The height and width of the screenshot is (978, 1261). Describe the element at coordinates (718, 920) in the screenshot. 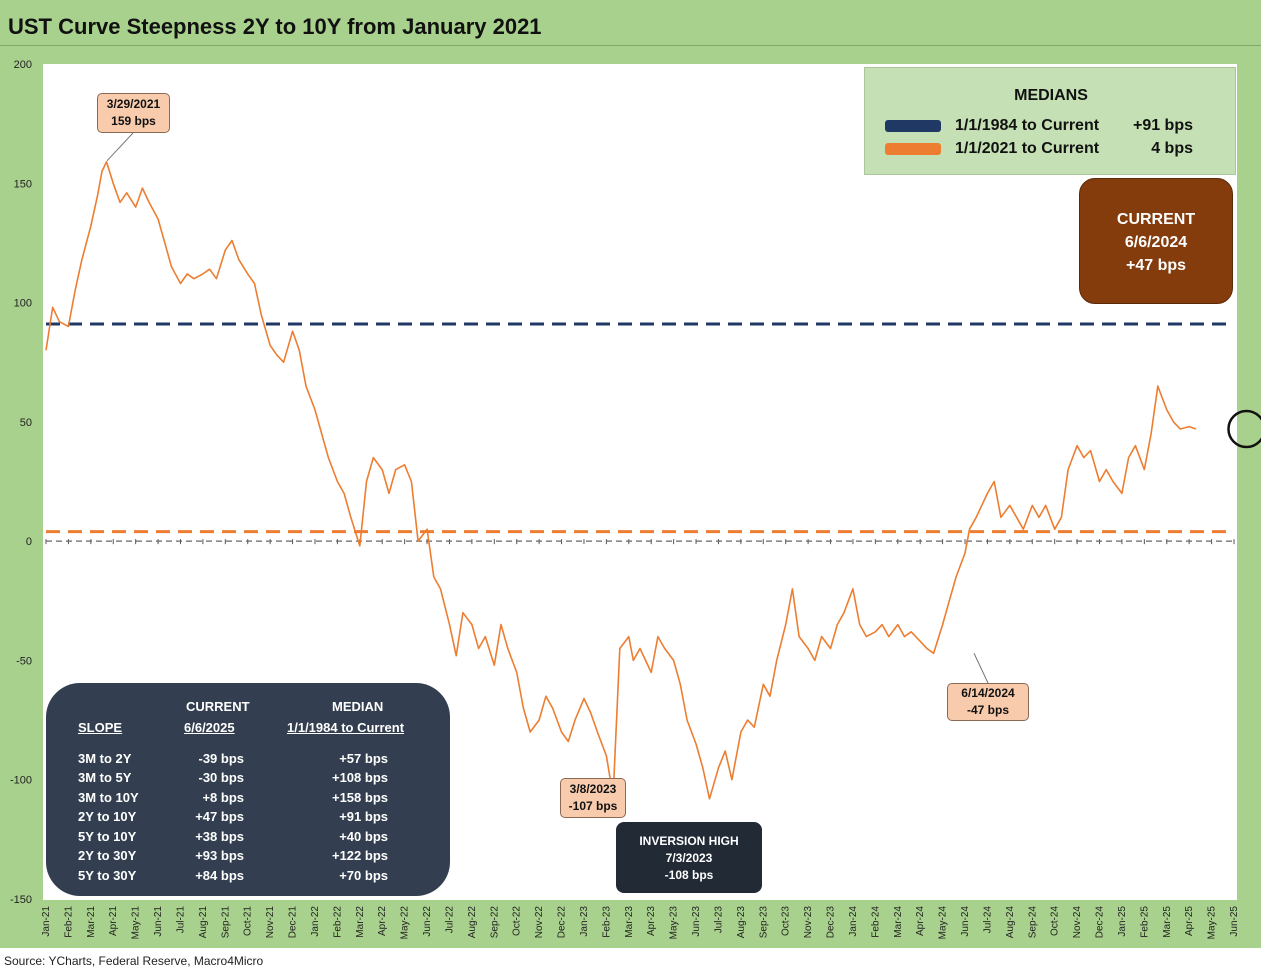

I see `x-tick-label: Jul-23` at that location.